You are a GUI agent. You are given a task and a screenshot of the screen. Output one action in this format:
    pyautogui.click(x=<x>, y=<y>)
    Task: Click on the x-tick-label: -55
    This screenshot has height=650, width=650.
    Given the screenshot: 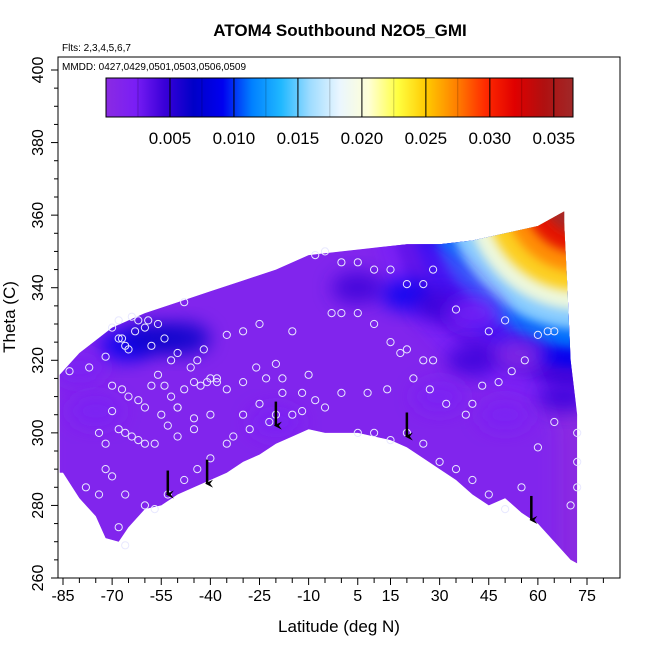 What is the action you would take?
    pyautogui.click(x=161, y=596)
    